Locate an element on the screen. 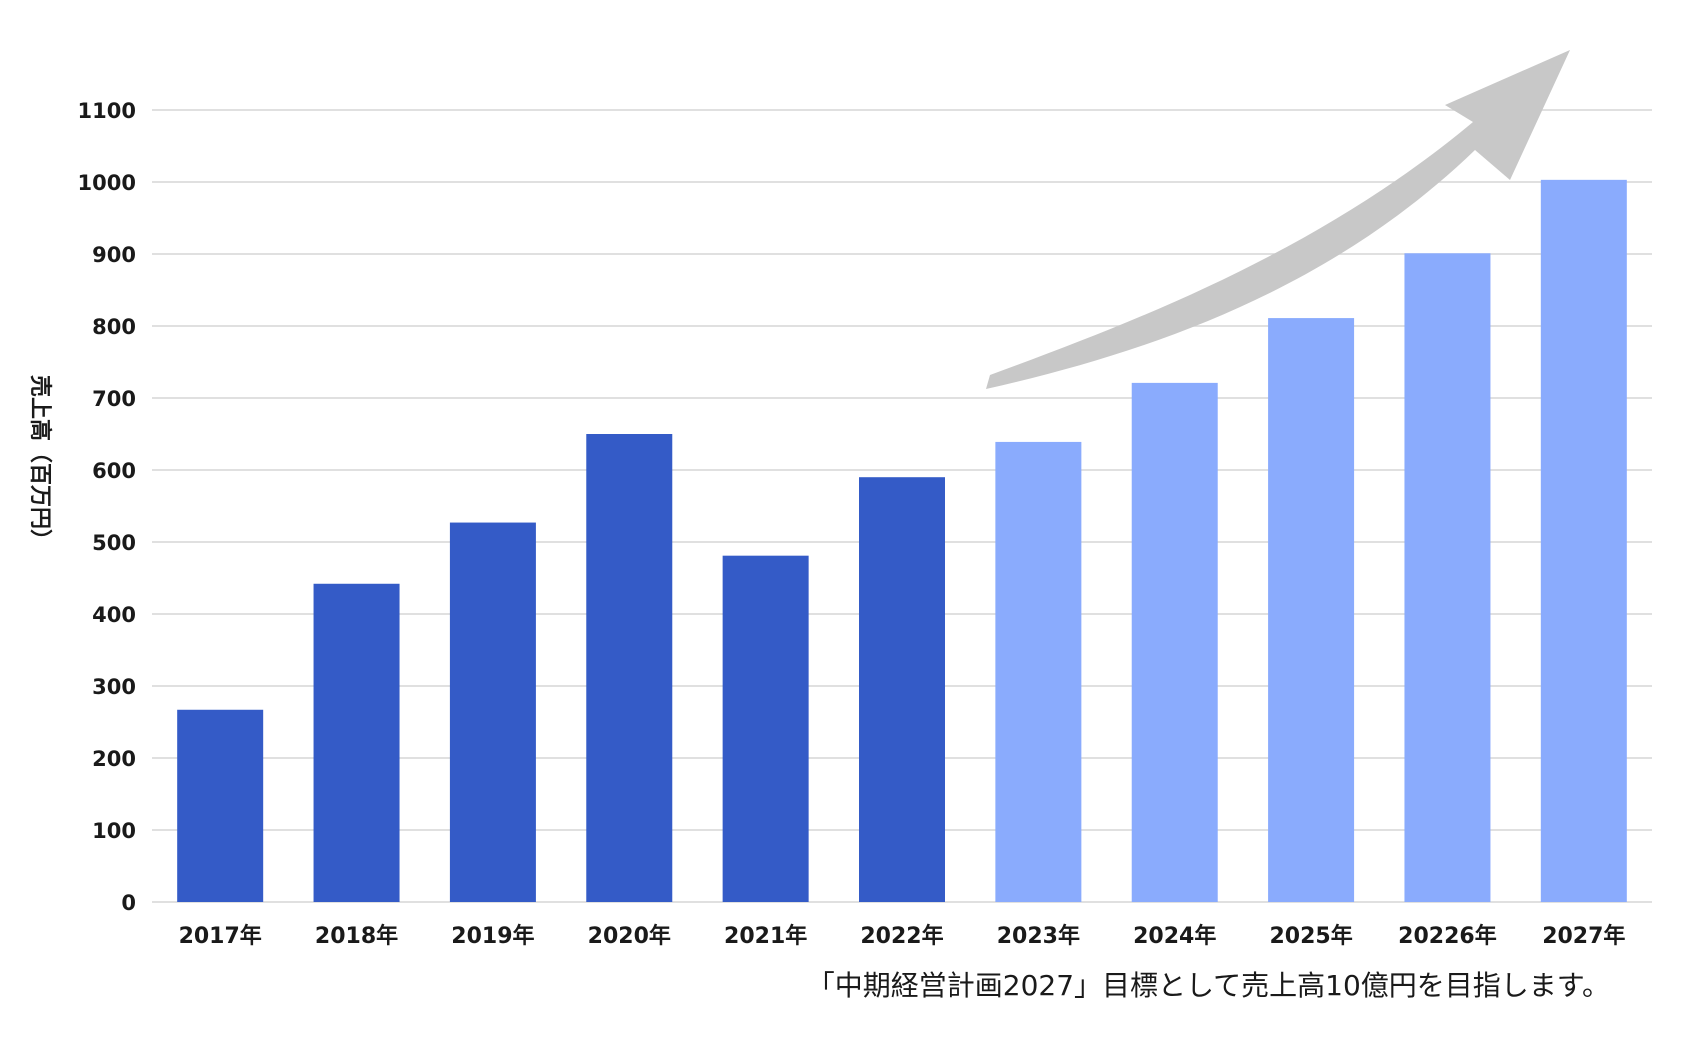 The image size is (1685, 1047). growth-arrow-layer is located at coordinates (1278, 219).